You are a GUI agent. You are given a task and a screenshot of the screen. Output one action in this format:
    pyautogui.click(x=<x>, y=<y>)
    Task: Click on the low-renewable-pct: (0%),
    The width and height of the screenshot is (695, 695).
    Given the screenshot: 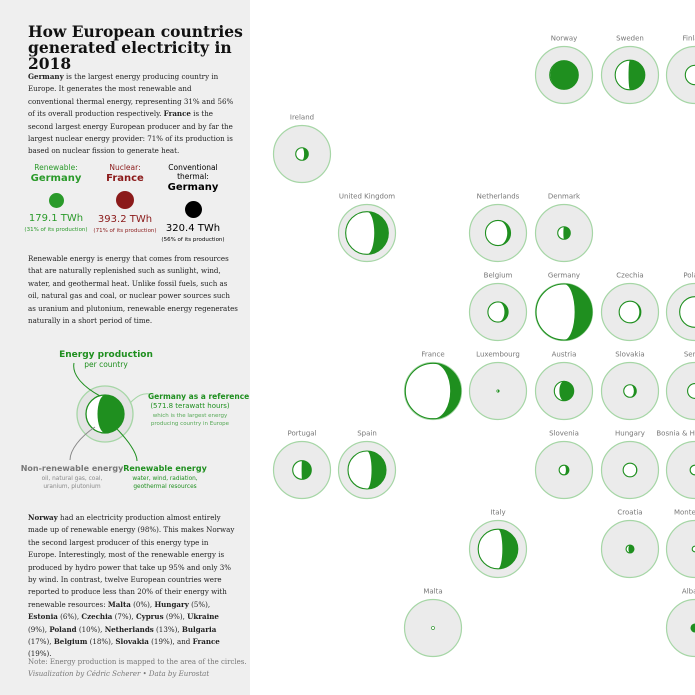 What is the action you would take?
    pyautogui.click(x=142, y=604)
    